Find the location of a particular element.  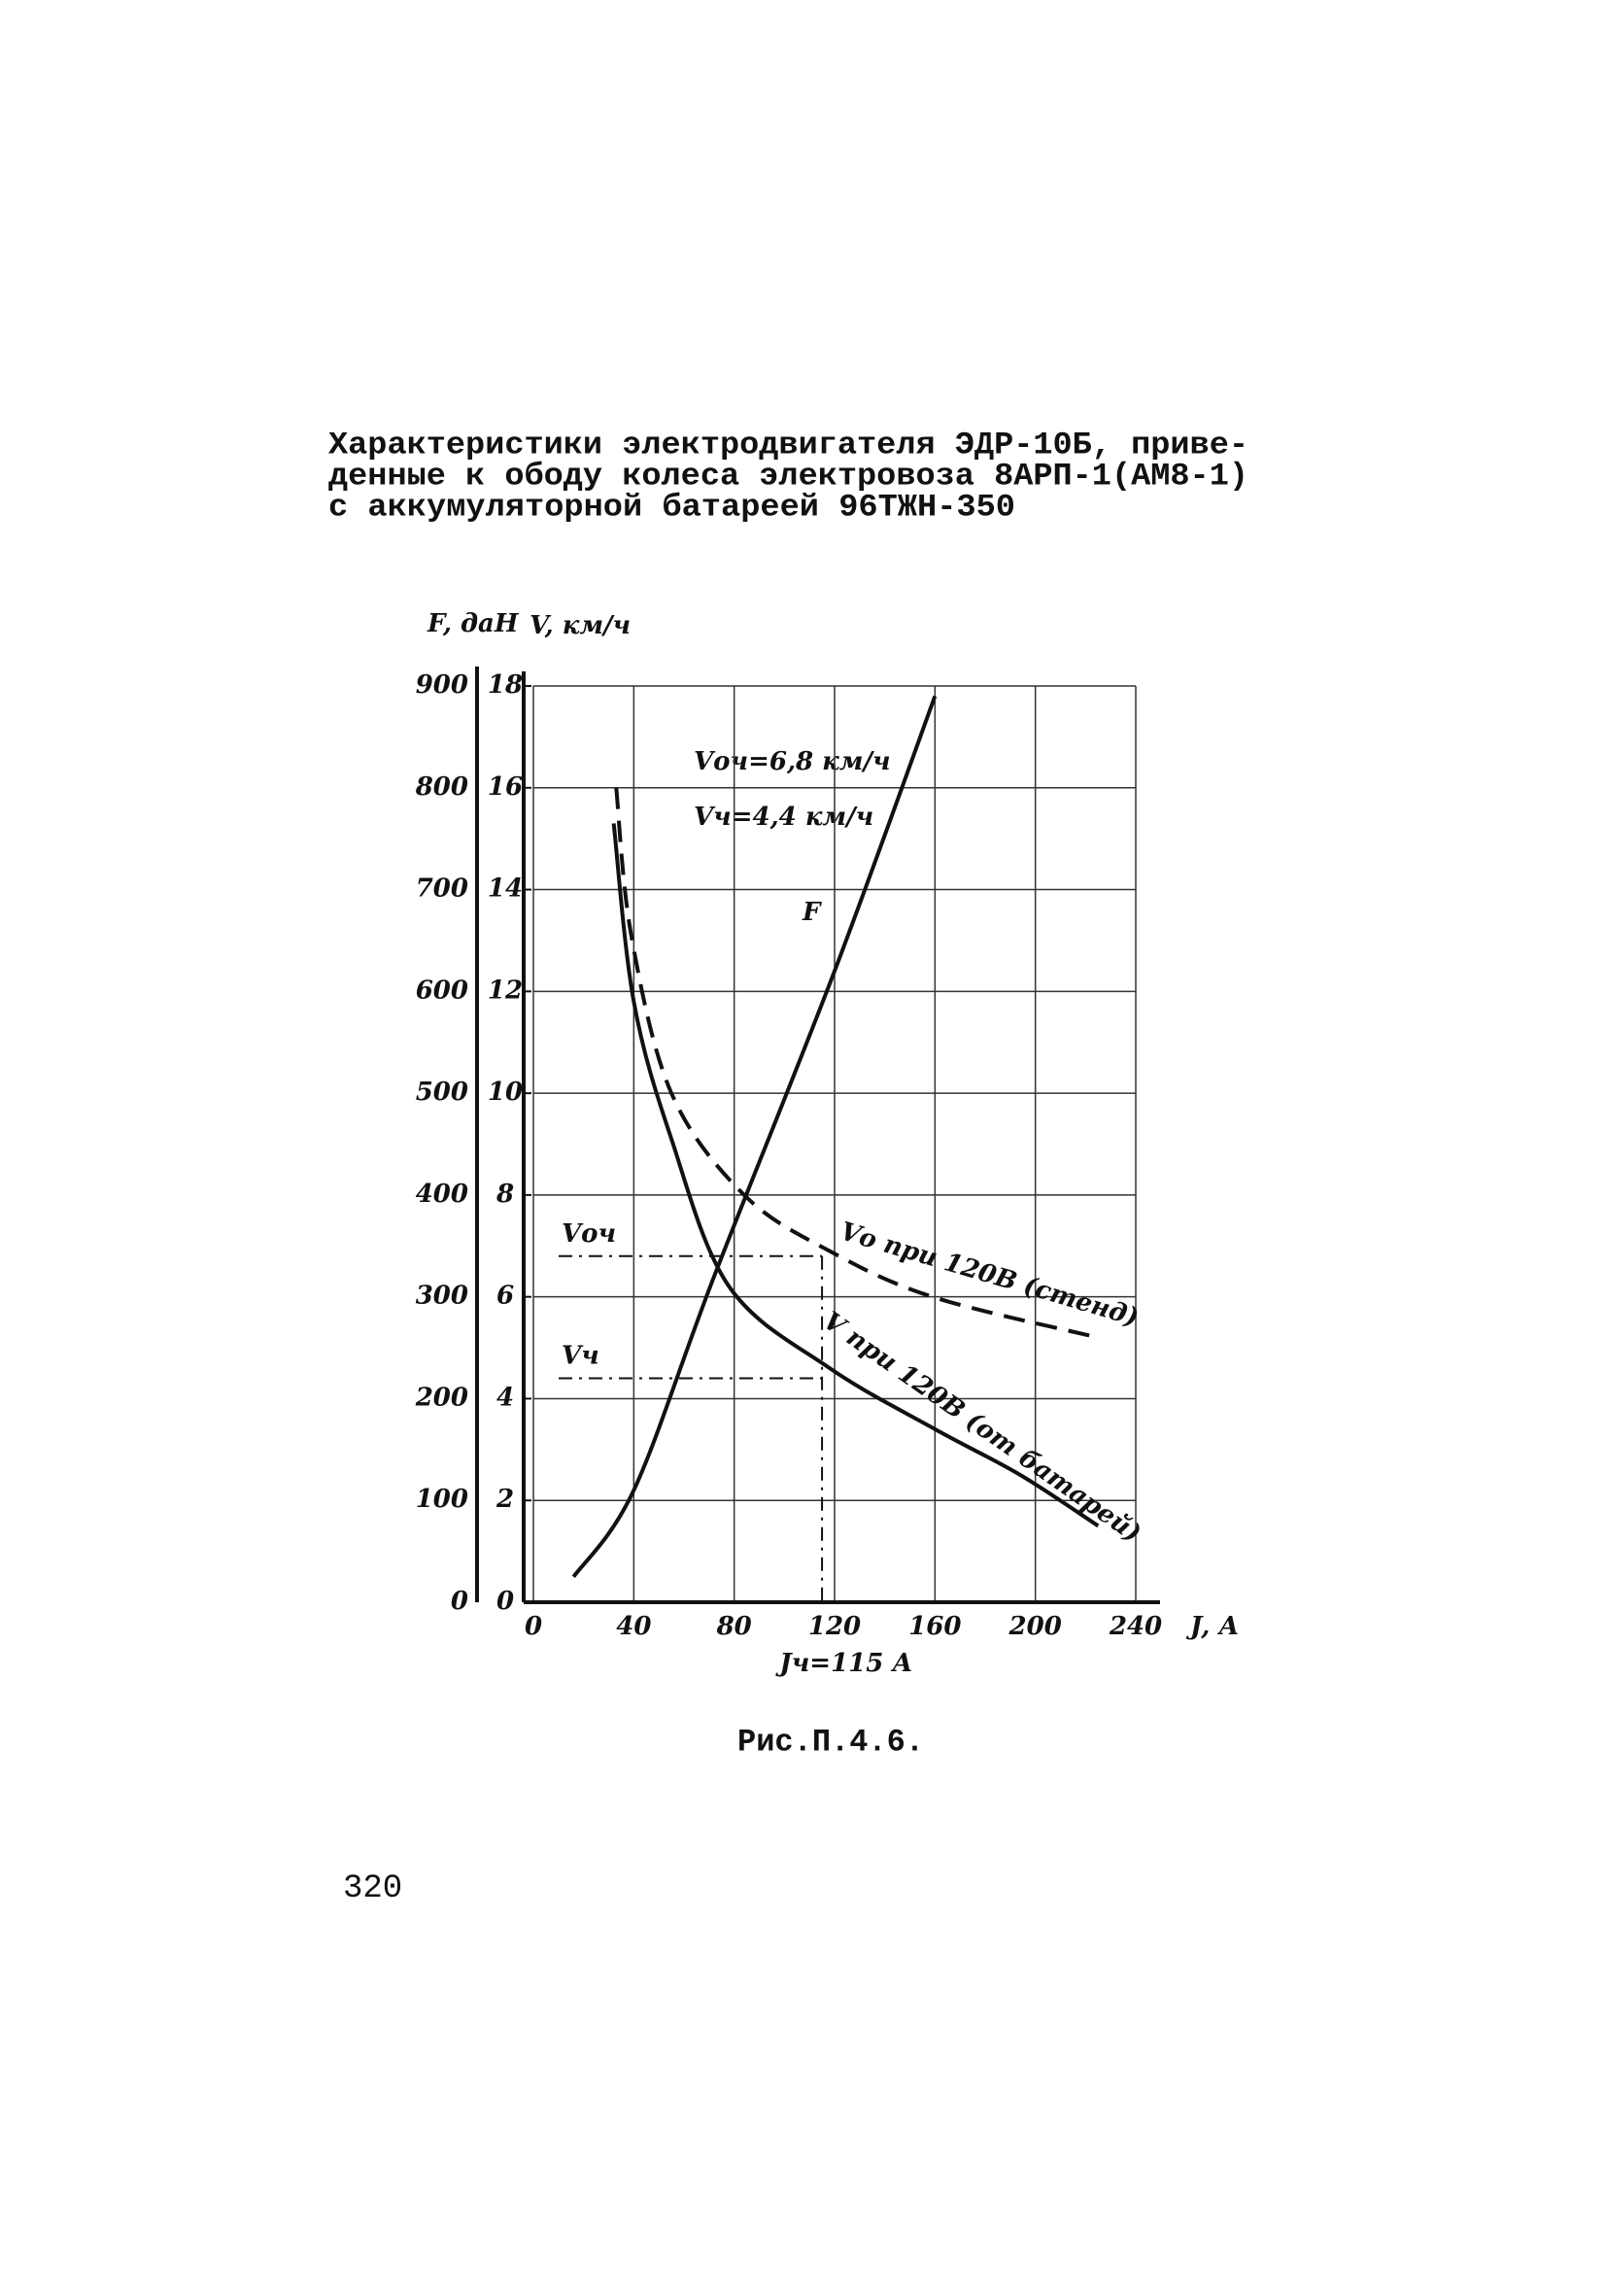

reference-label: Jч=115 А is located at coordinates (843, 1663).